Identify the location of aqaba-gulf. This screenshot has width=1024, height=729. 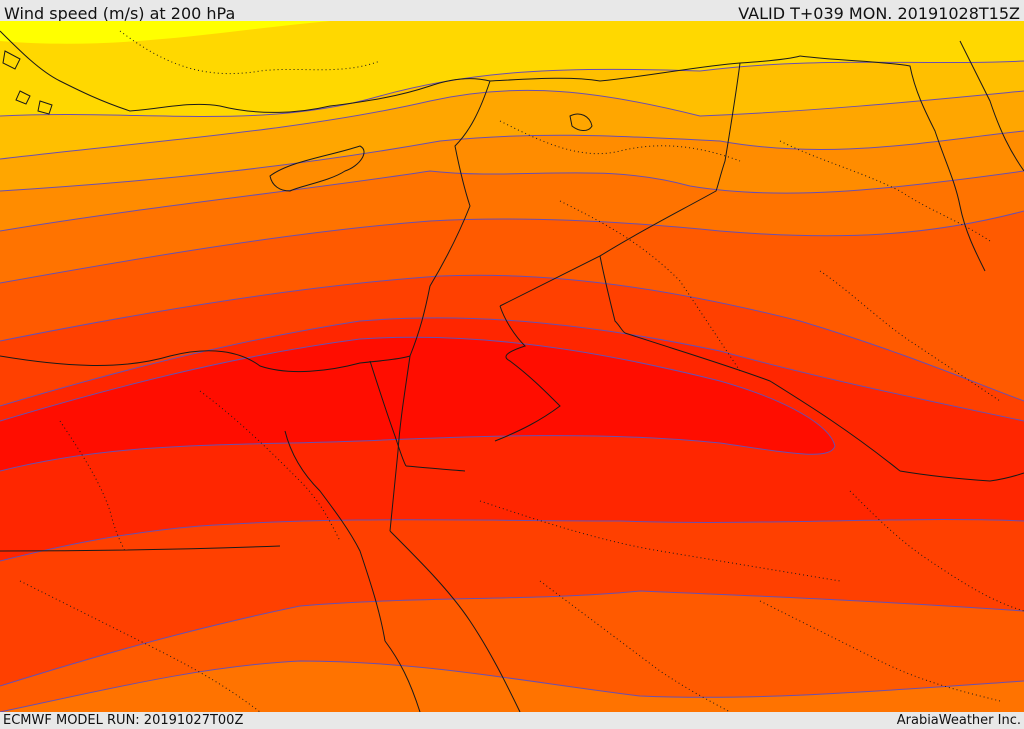
(400, 443).